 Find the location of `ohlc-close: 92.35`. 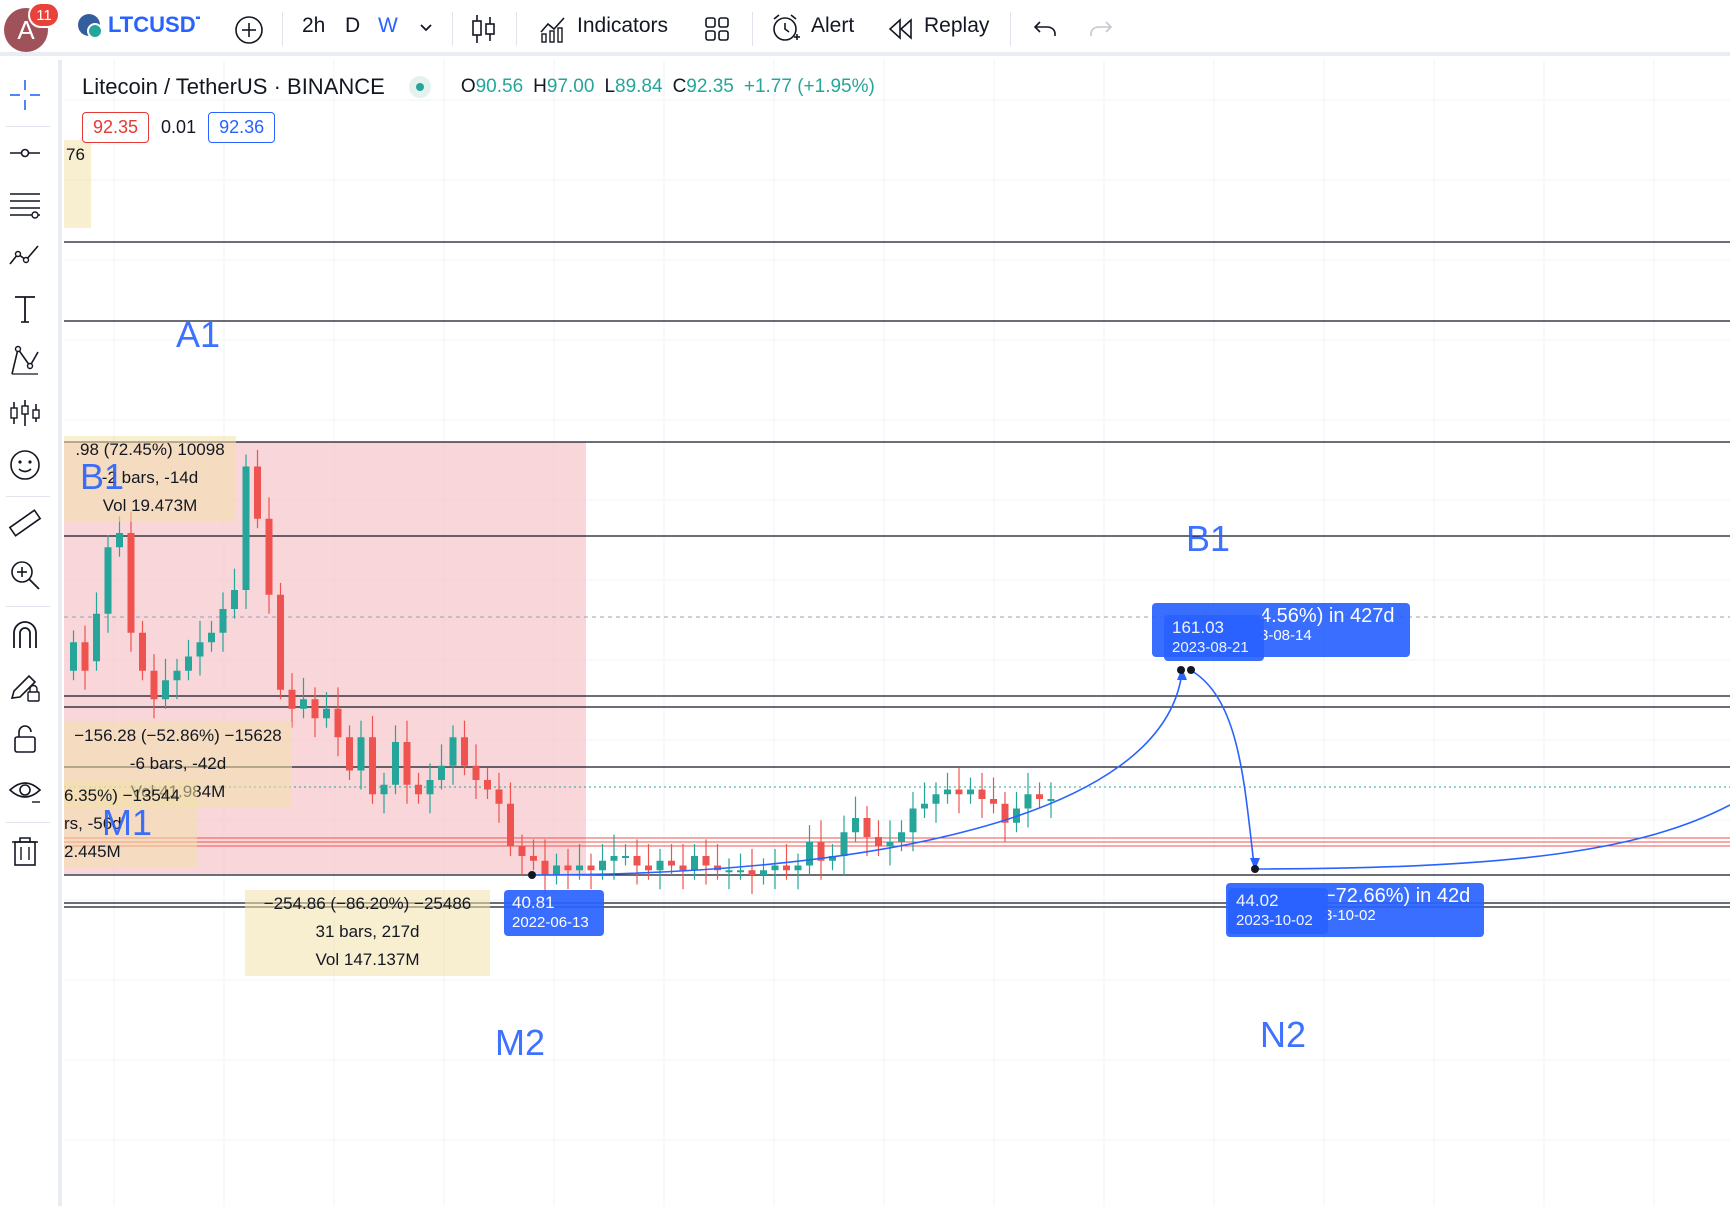

ohlc-close: 92.35 is located at coordinates (710, 86).